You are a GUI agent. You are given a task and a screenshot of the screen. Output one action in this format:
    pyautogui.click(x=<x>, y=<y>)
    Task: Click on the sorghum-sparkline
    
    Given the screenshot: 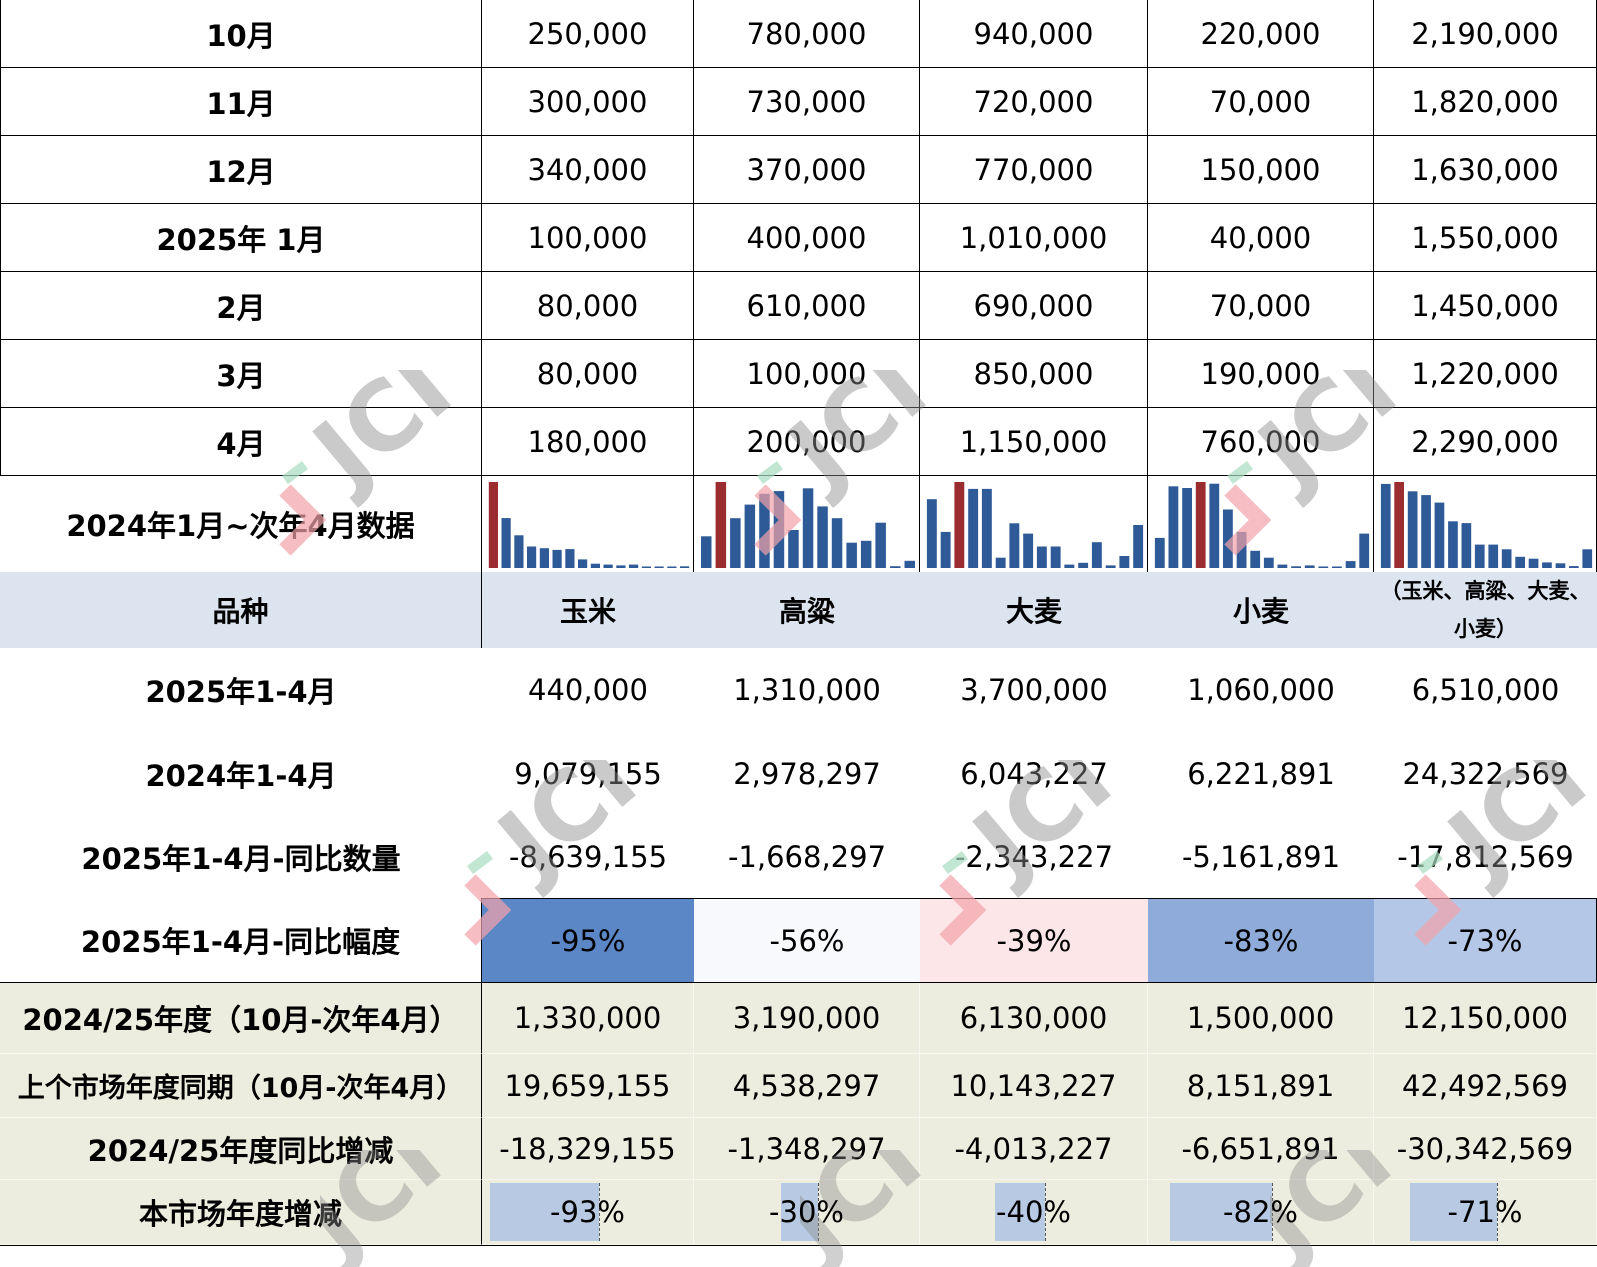 What is the action you would take?
    pyautogui.click(x=807, y=524)
    